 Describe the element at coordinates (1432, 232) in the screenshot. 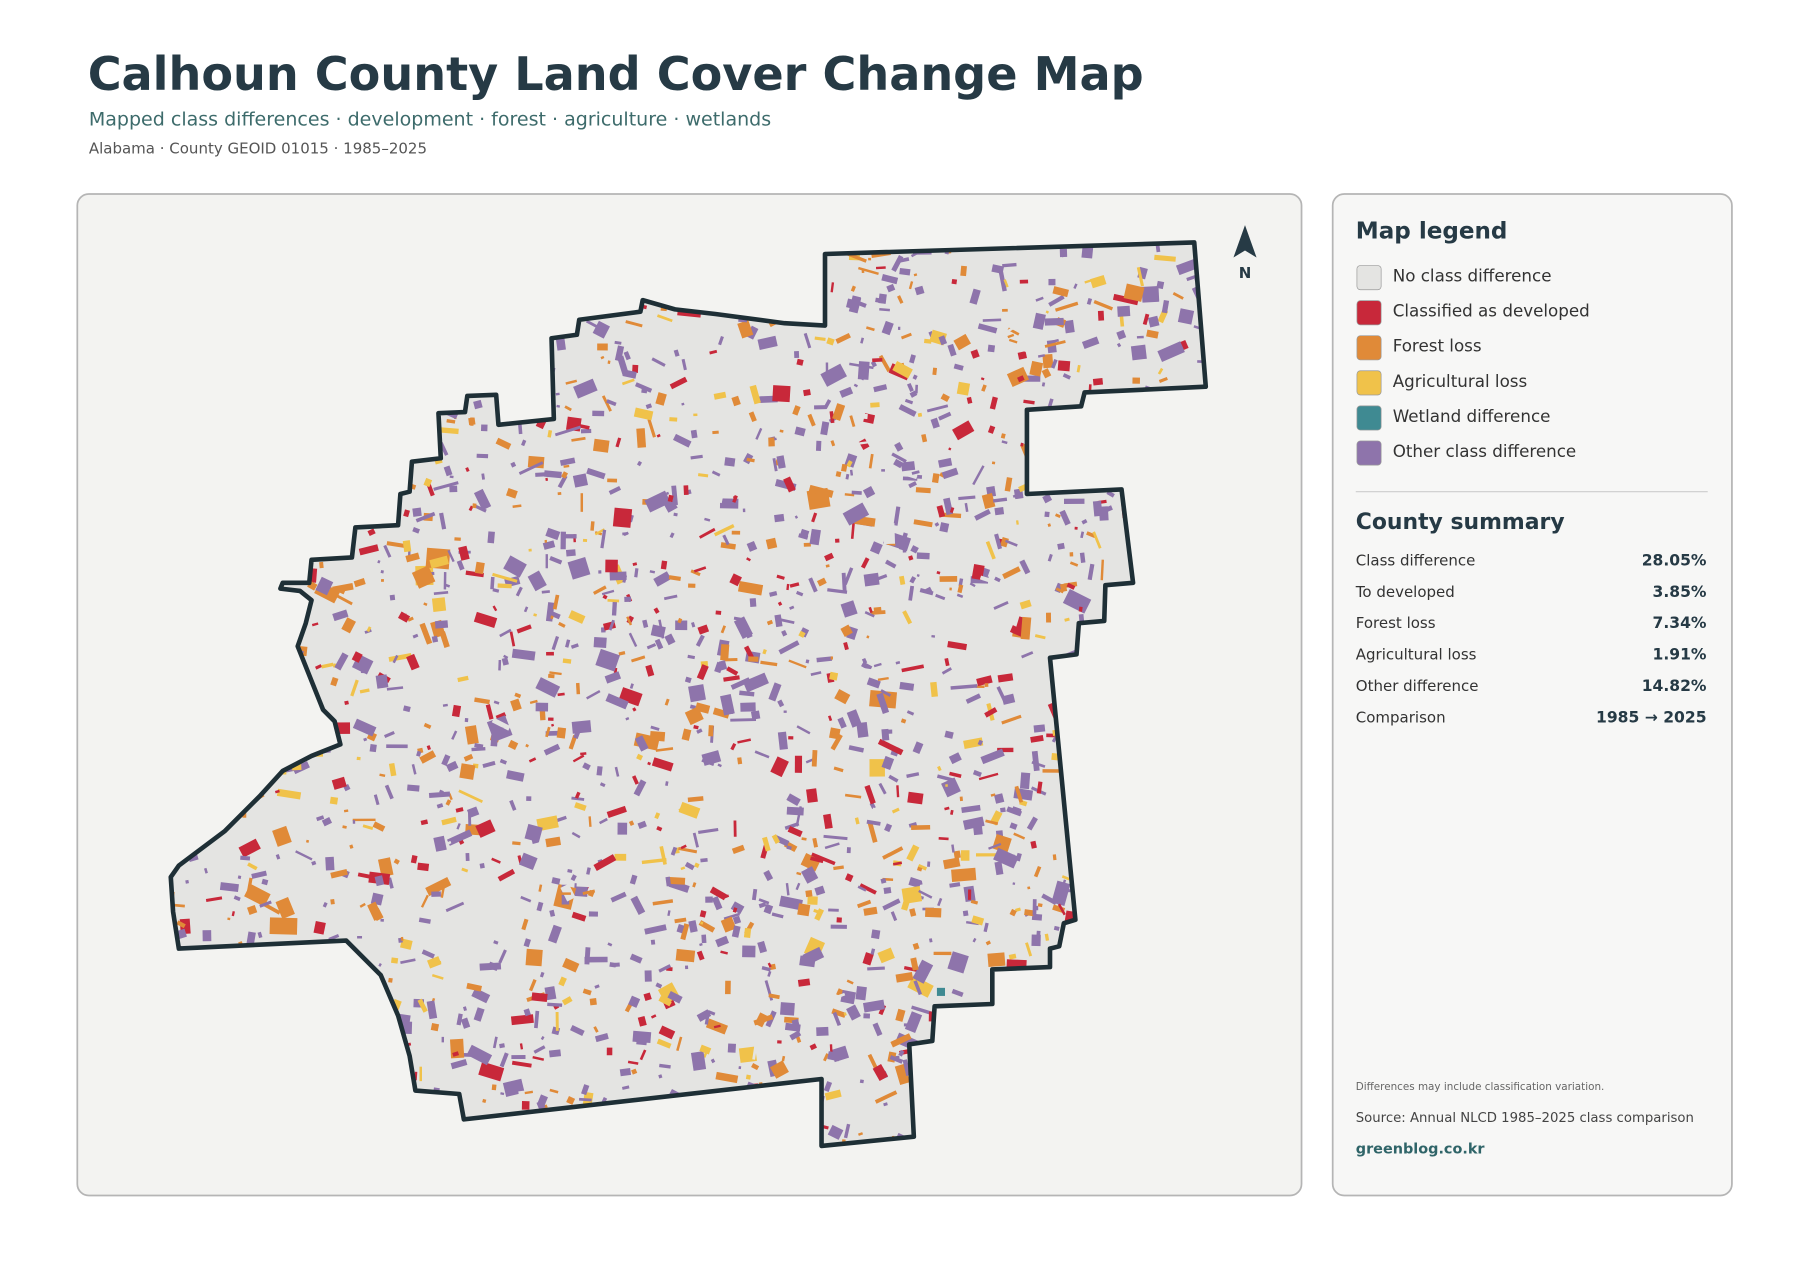

I see `legend-title: Map legend` at that location.